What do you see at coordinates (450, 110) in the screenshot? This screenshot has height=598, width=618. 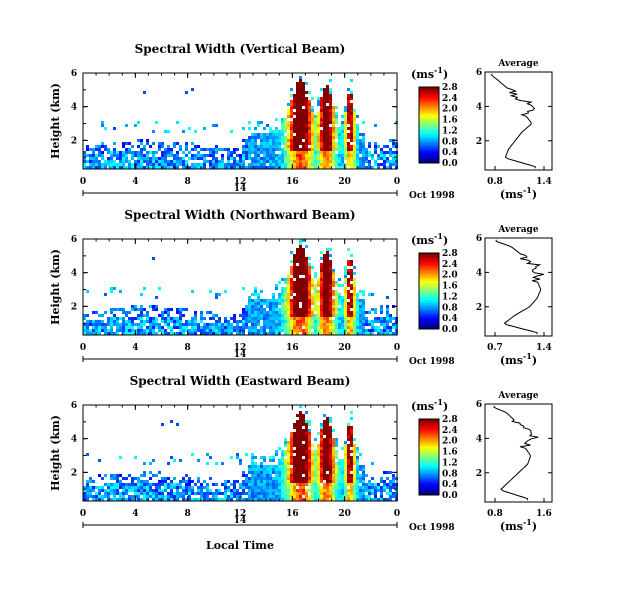 I see `colorbar-tick-label: 2.0` at bounding box center [450, 110].